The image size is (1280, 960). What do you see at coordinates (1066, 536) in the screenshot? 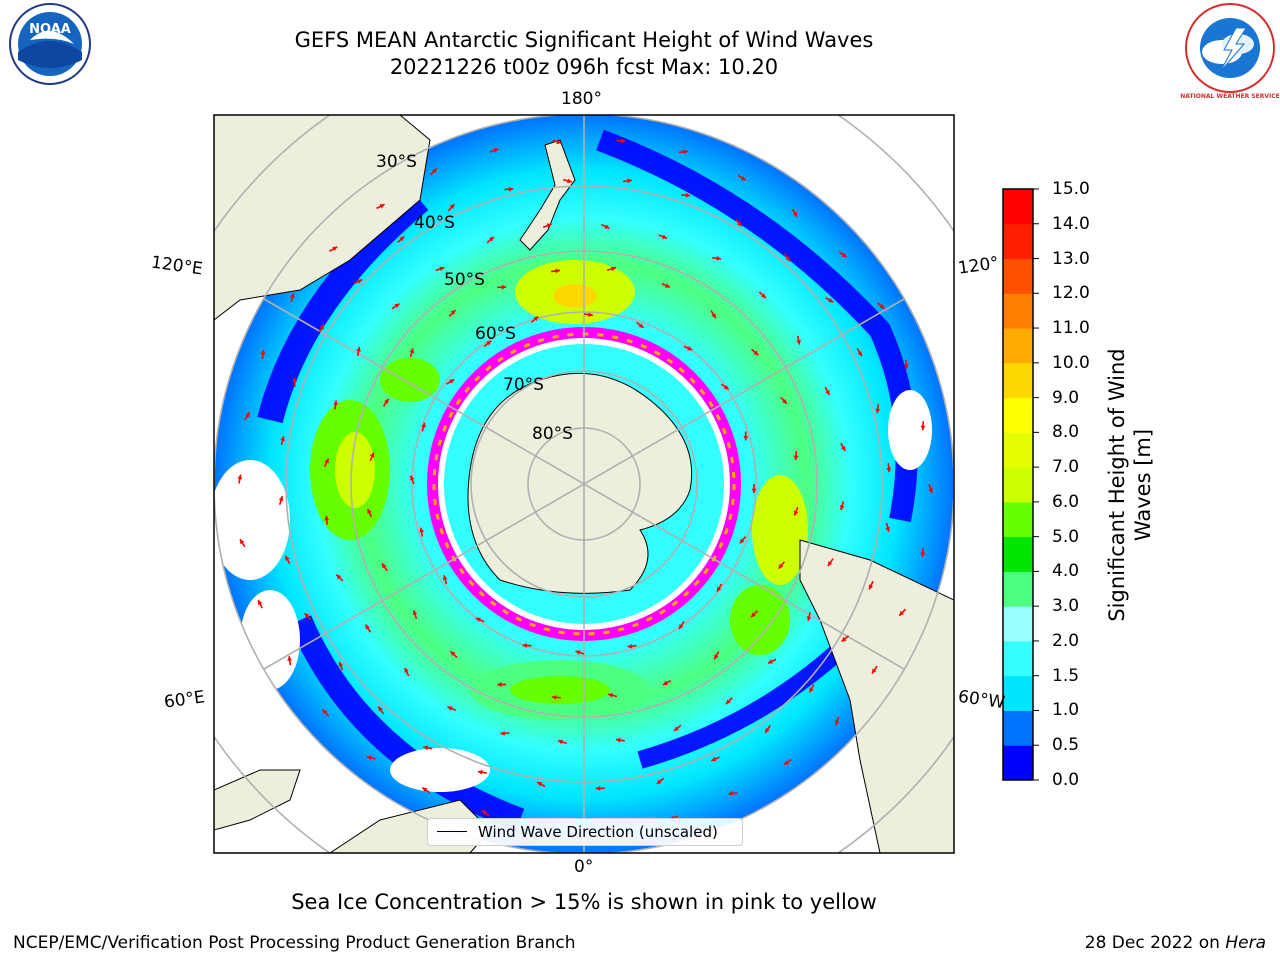
I see `colorbar-tick-label: 5.0` at bounding box center [1066, 536].